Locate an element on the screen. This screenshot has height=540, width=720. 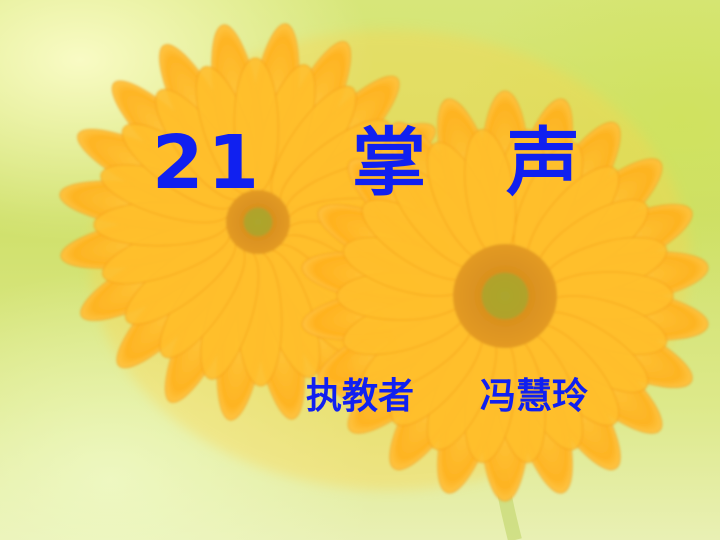
title-char-1: 掌 is located at coordinates (389, 163).